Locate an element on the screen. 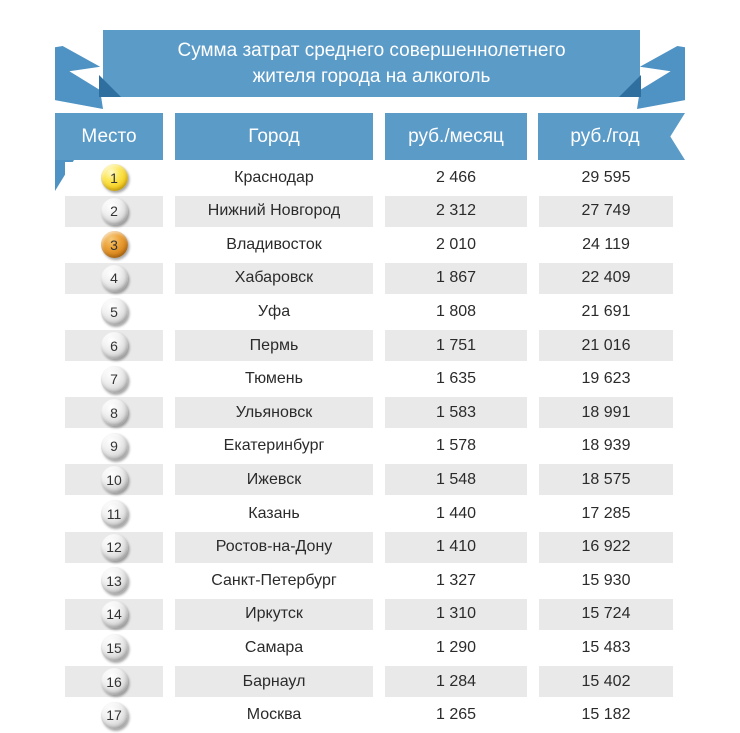 The image size is (740, 733). city-label: Екатеринбург is located at coordinates (274, 446).